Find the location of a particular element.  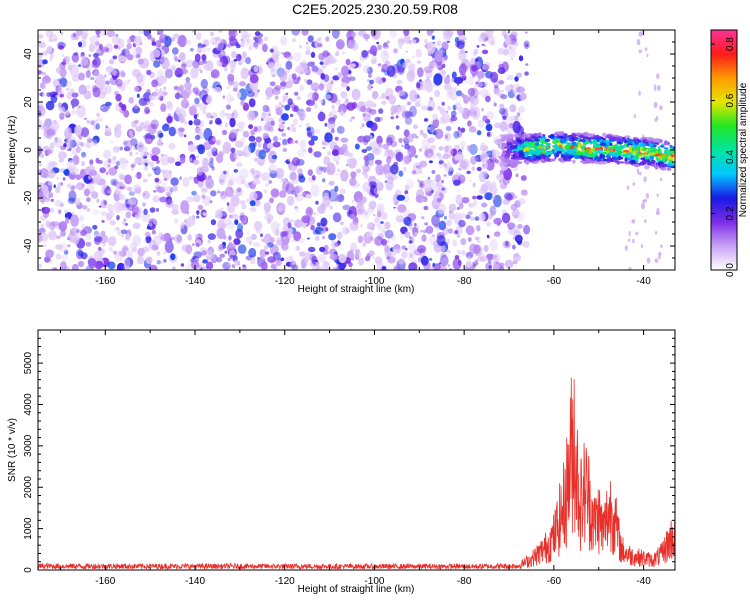

colorbar-tick-label: 0.8 is located at coordinates (730, 44).